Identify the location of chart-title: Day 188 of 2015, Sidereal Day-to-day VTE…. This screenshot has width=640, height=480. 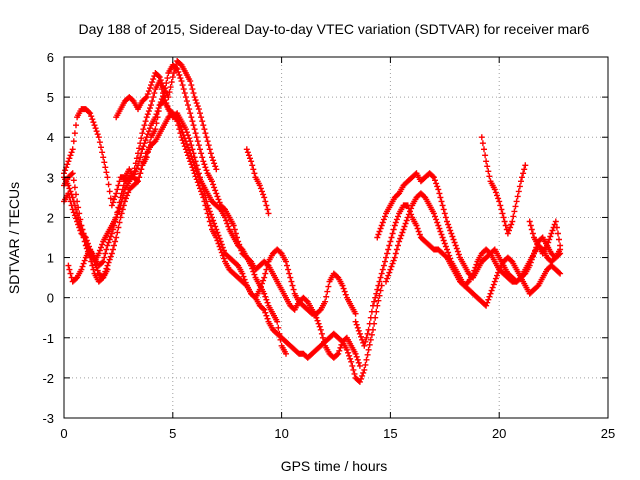
(334, 29).